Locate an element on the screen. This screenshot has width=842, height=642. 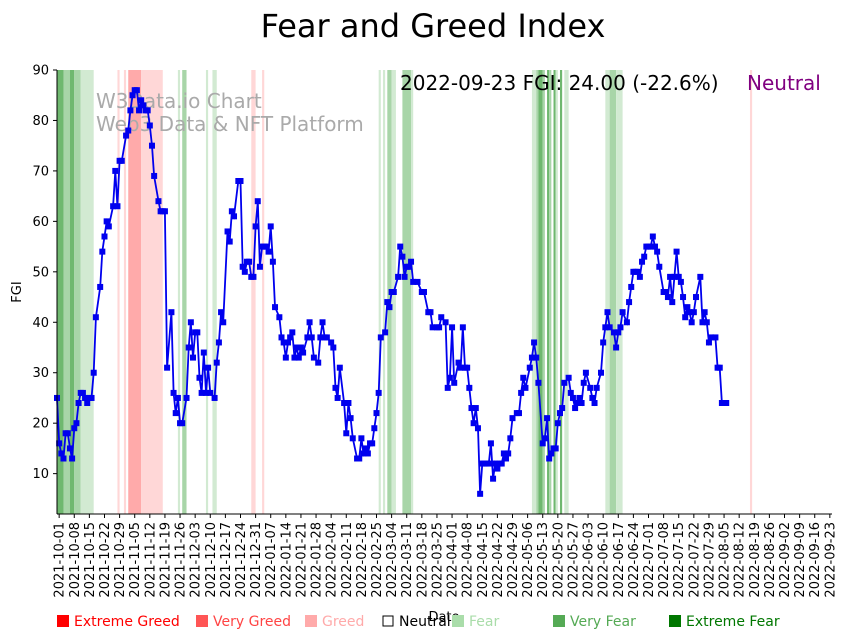
x-tick-label: 2022-06-24 is located at coordinates (634, 560).